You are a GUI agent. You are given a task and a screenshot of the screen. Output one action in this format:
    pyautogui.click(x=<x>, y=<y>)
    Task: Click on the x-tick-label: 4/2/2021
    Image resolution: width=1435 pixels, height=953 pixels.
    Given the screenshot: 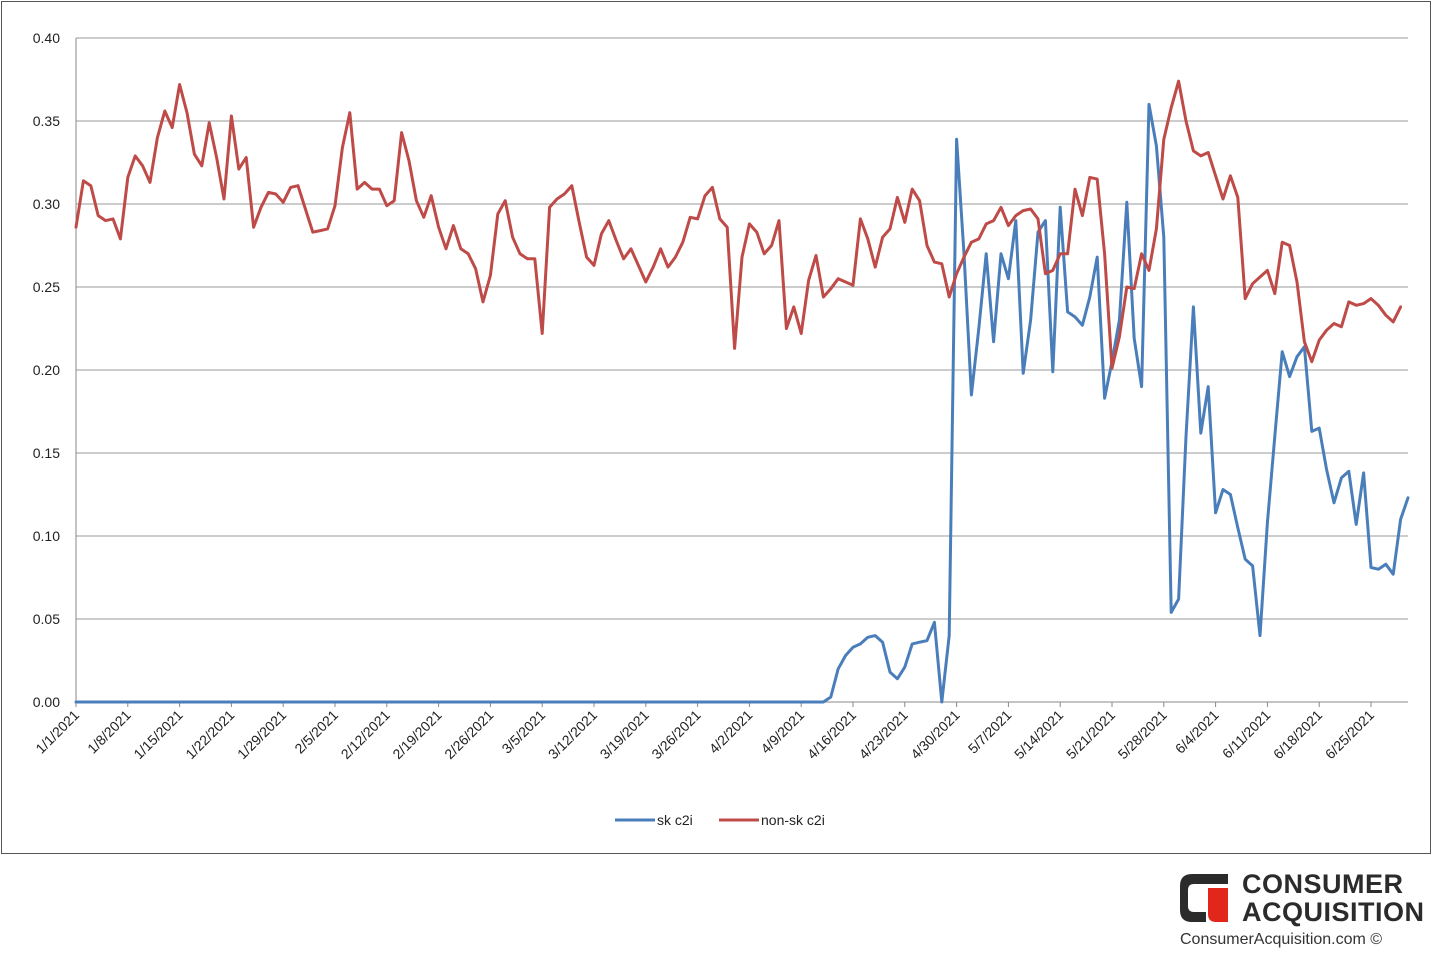 What is the action you would take?
    pyautogui.click(x=731, y=732)
    